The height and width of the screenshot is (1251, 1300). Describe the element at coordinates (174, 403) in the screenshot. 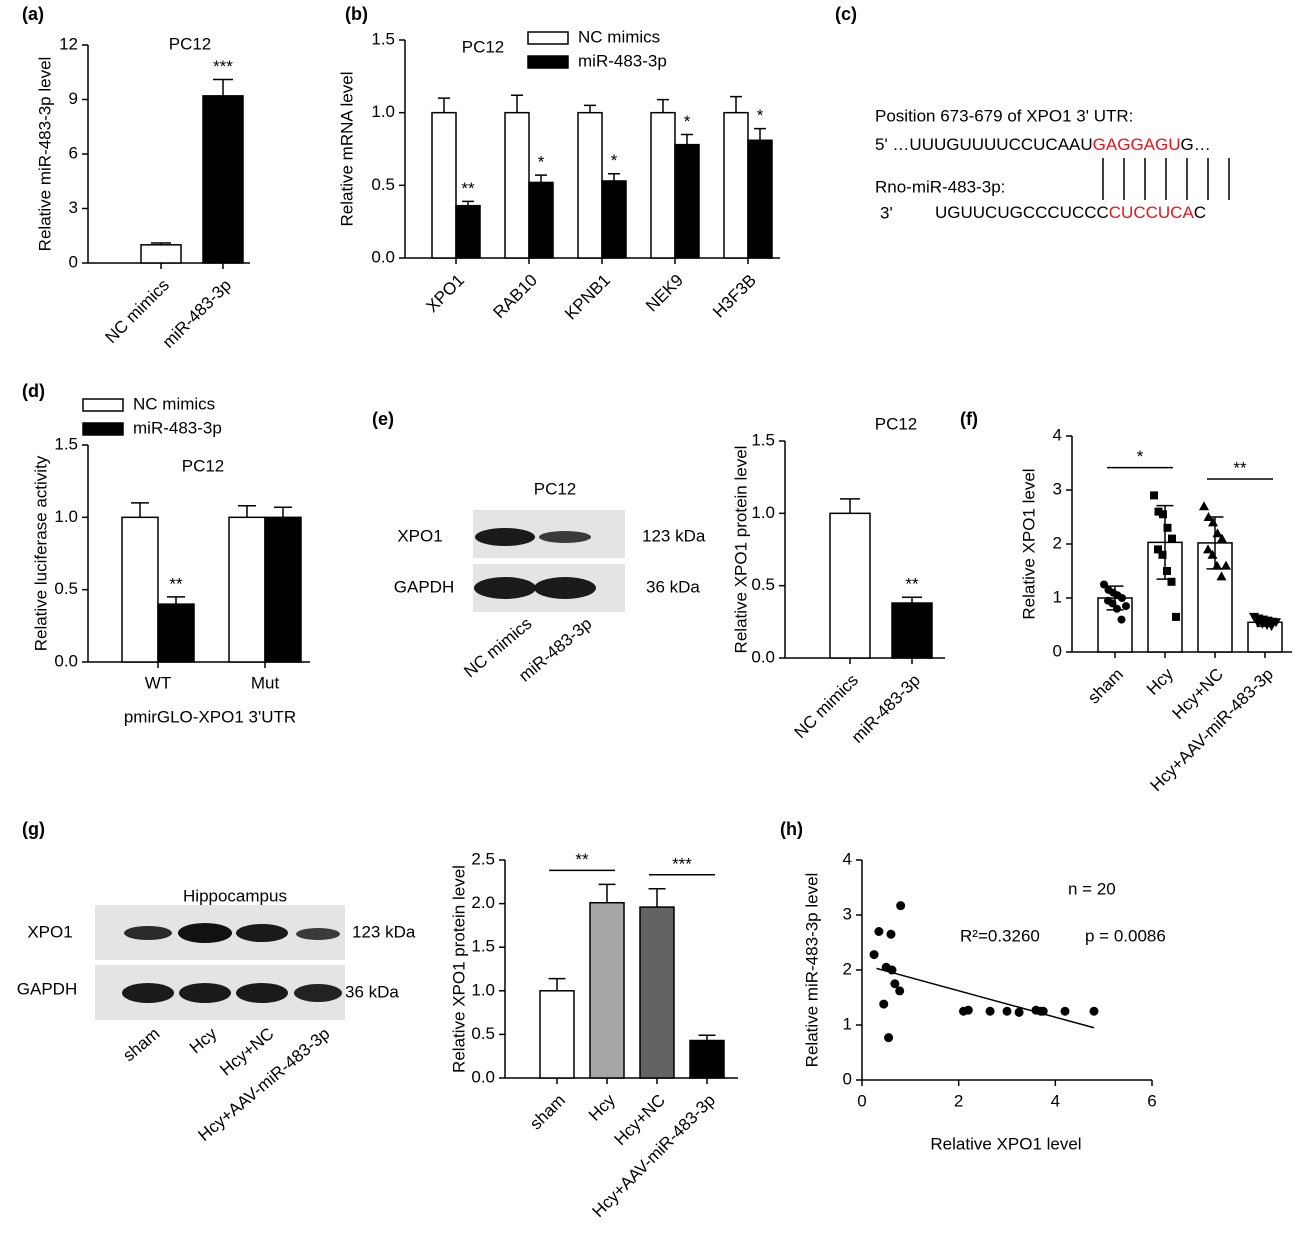

I see `legend-label: NC mimics` at that location.